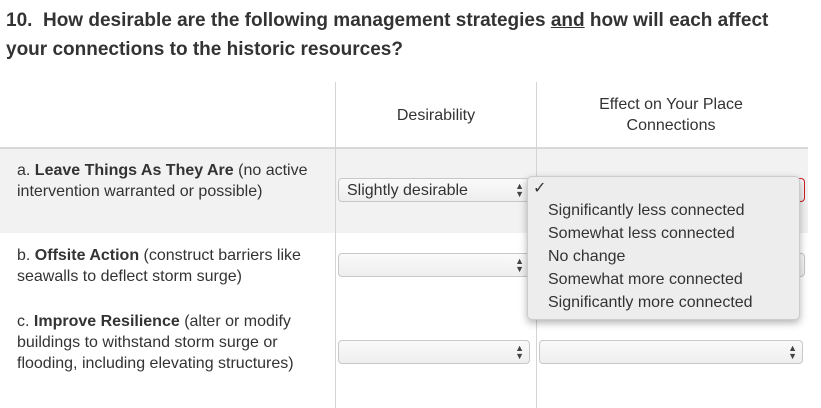 This screenshot has width=821, height=408. What do you see at coordinates (650, 302) in the screenshot?
I see `option-significantly-more: Significantly more connected` at bounding box center [650, 302].